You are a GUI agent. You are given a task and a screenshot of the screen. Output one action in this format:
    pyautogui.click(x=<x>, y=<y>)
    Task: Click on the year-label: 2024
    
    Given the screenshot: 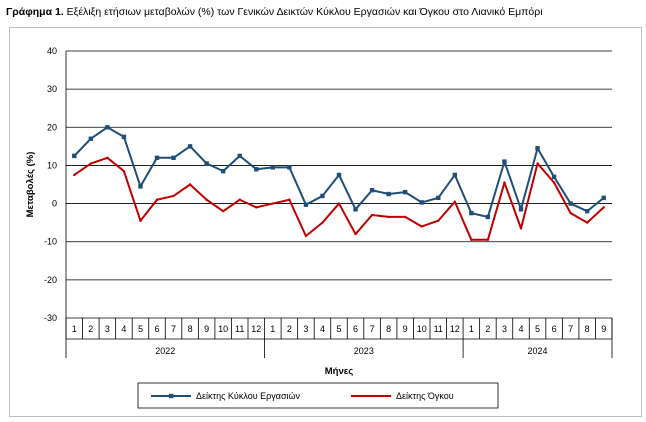 What is the action you would take?
    pyautogui.click(x=538, y=351)
    